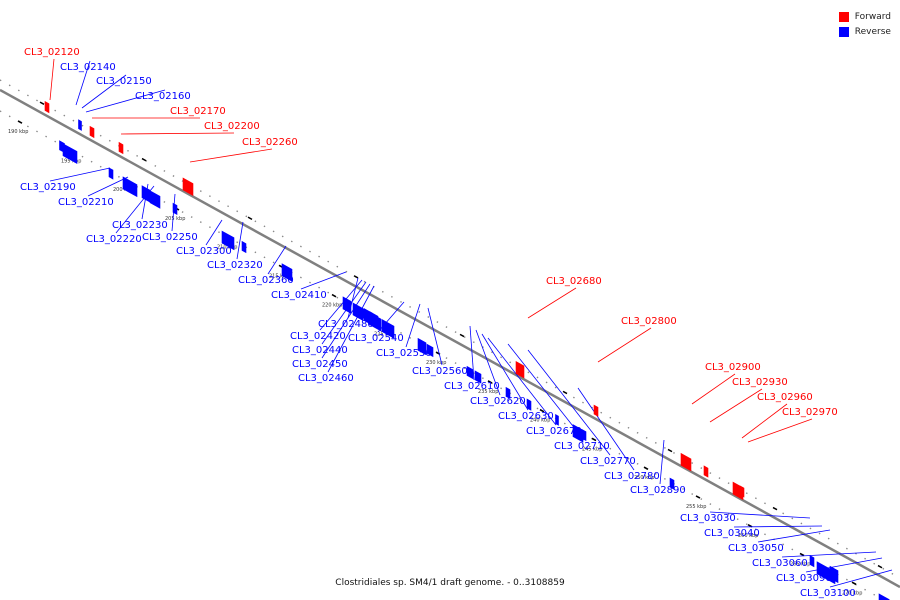  Describe the element at coordinates (318, 336) in the screenshot. I see `gene-label-cl3_02420: CL3_02420` at that location.